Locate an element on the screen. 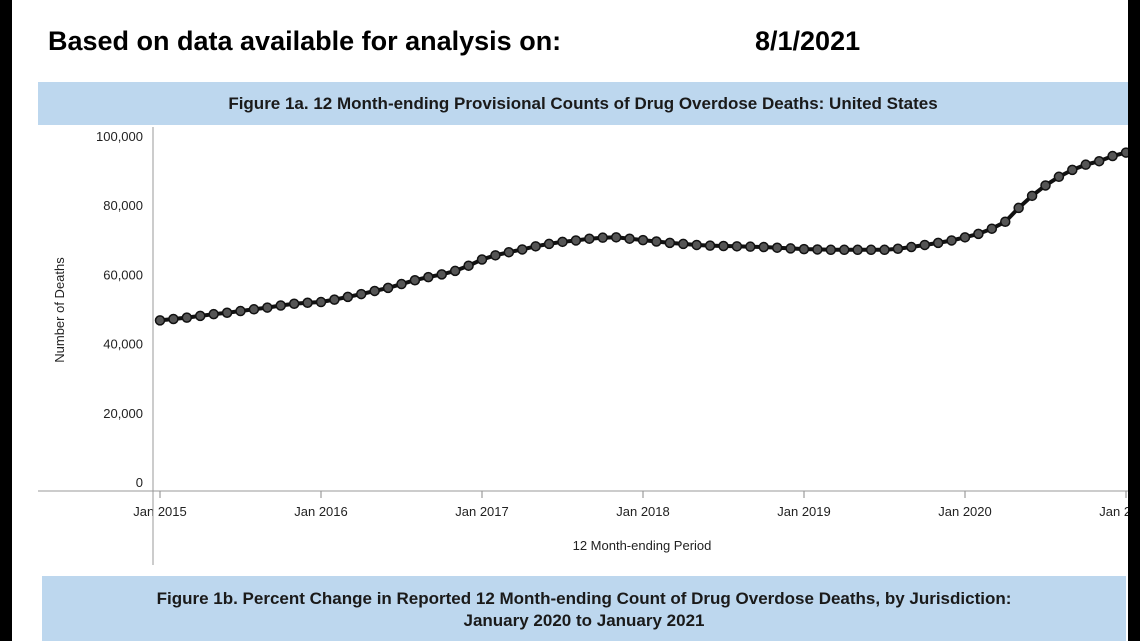 The height and width of the screenshot is (641, 1140). x-tick-label: Jan 2018 is located at coordinates (643, 511).